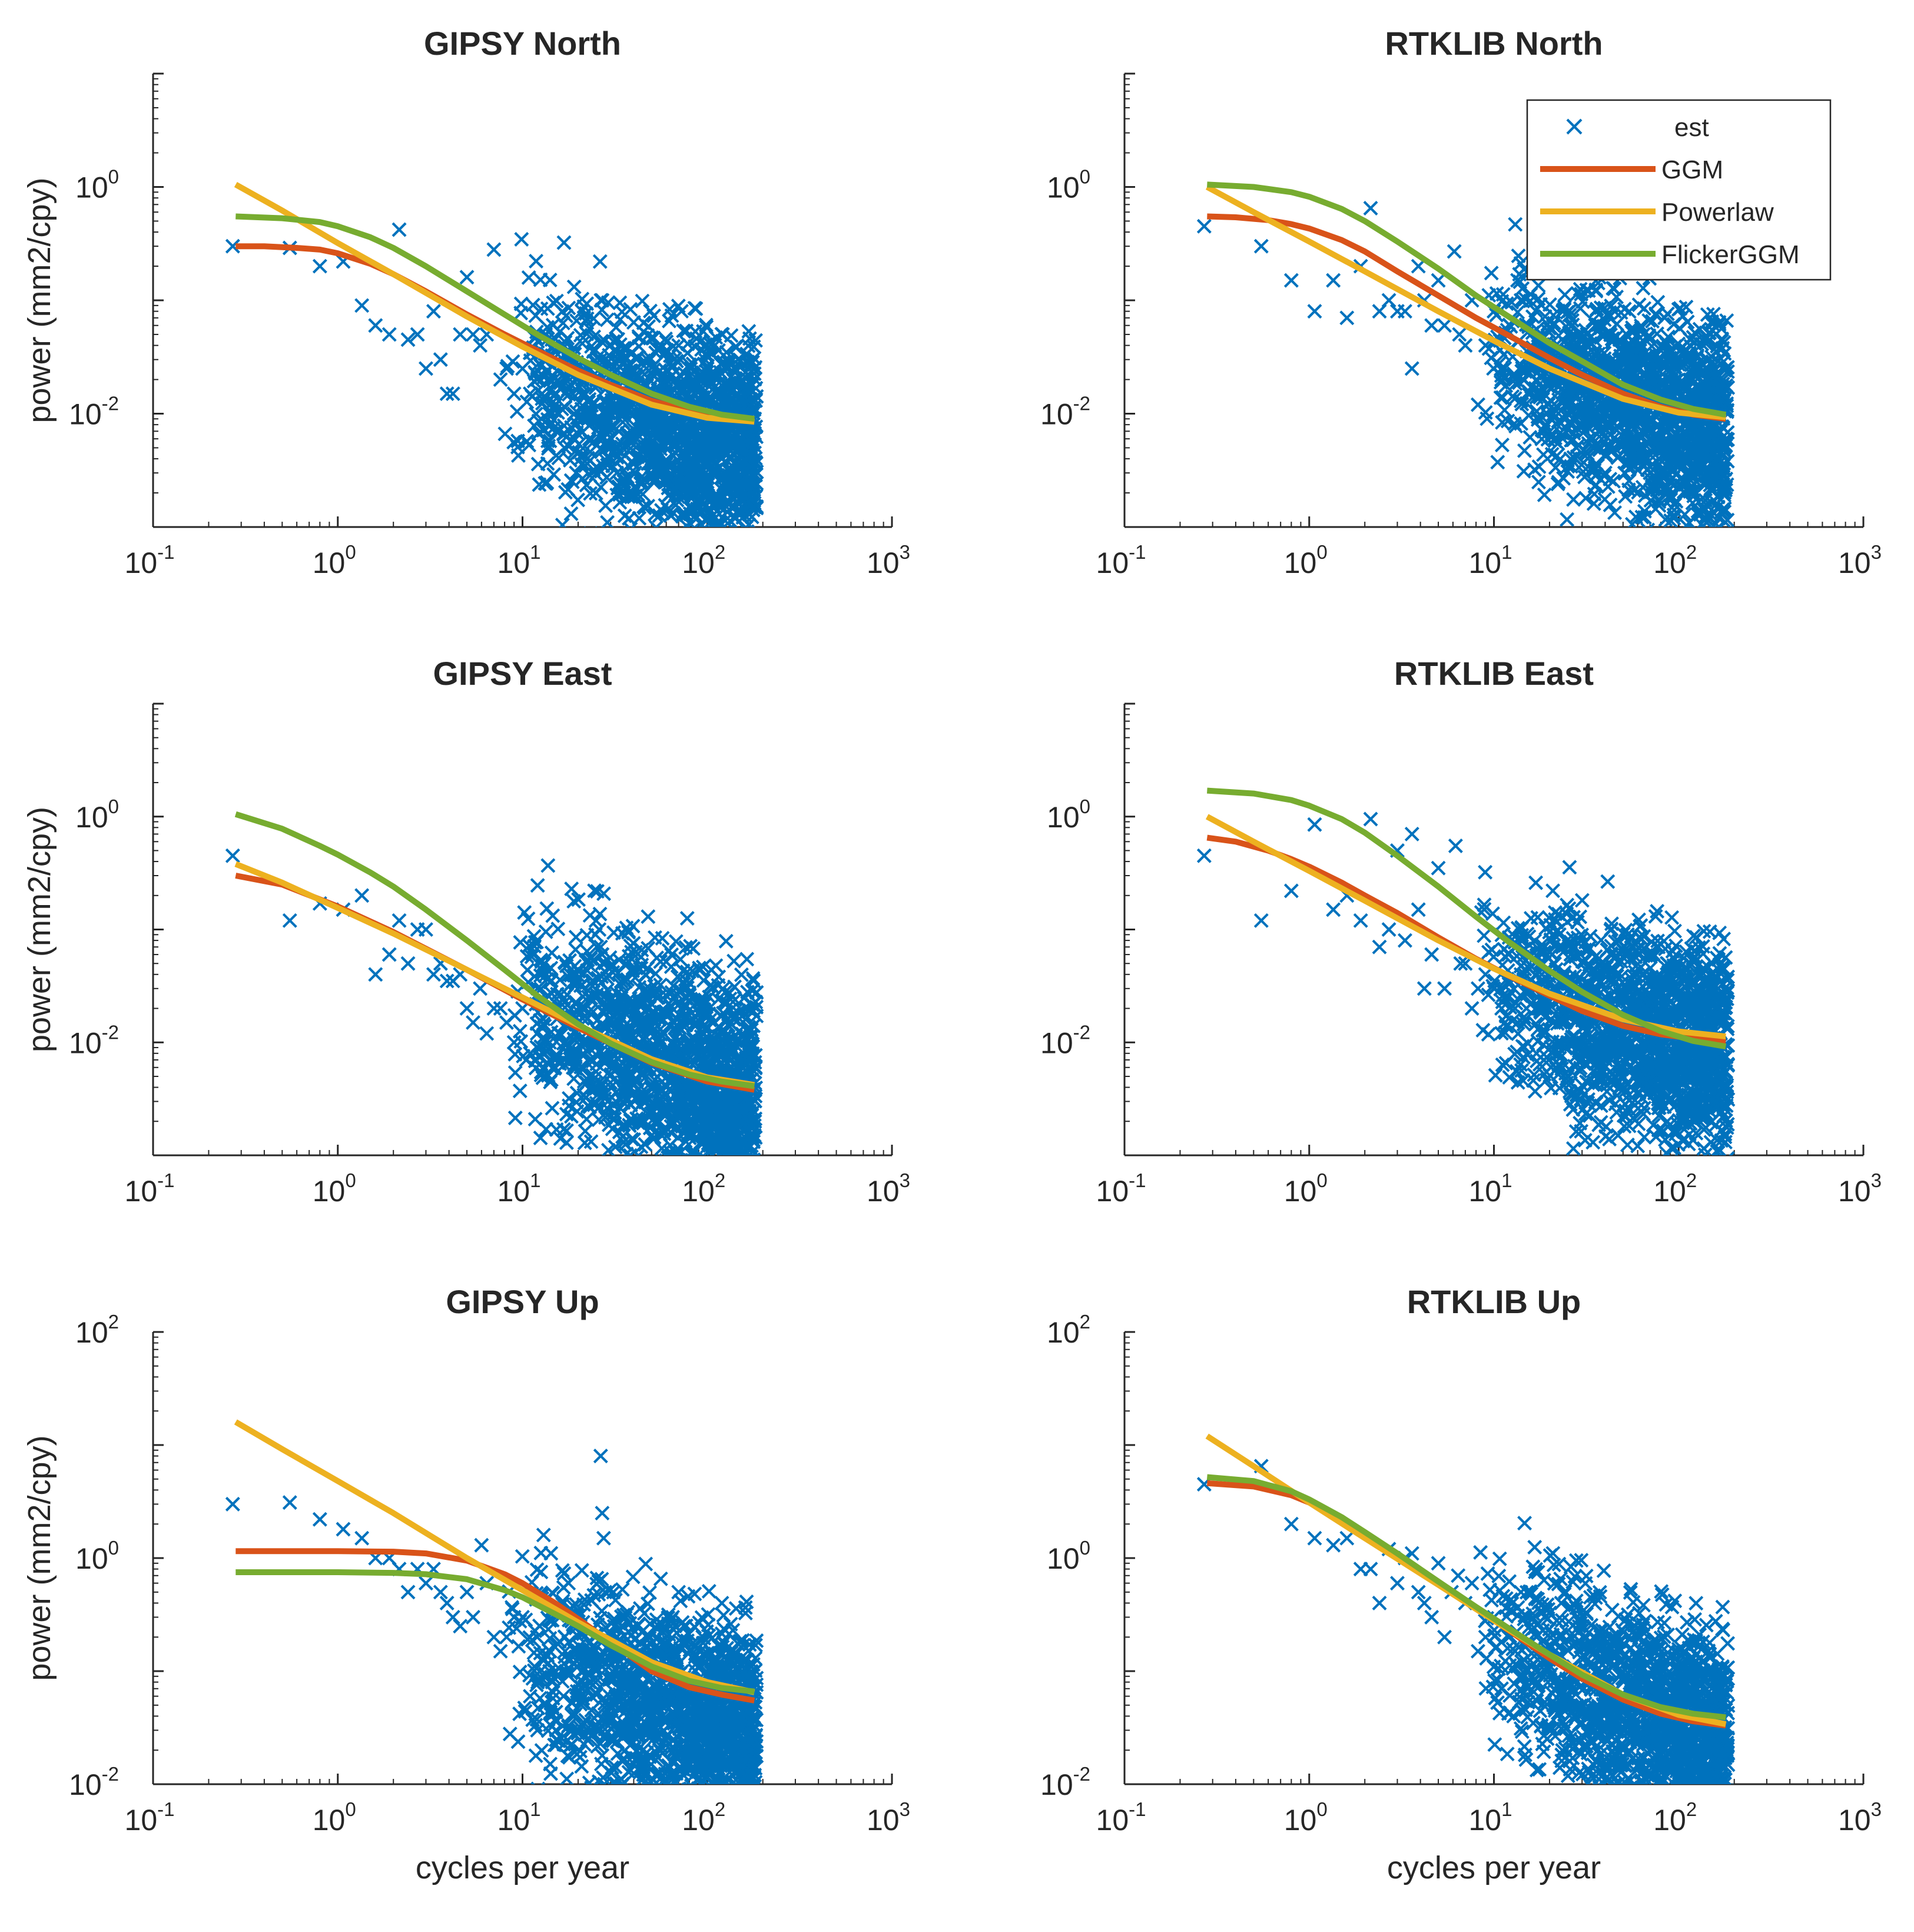 The height and width of the screenshot is (1932, 1914). What do you see at coordinates (1306, 560) in the screenshot?
I see `x-tick-label: 10⁰` at bounding box center [1306, 560].